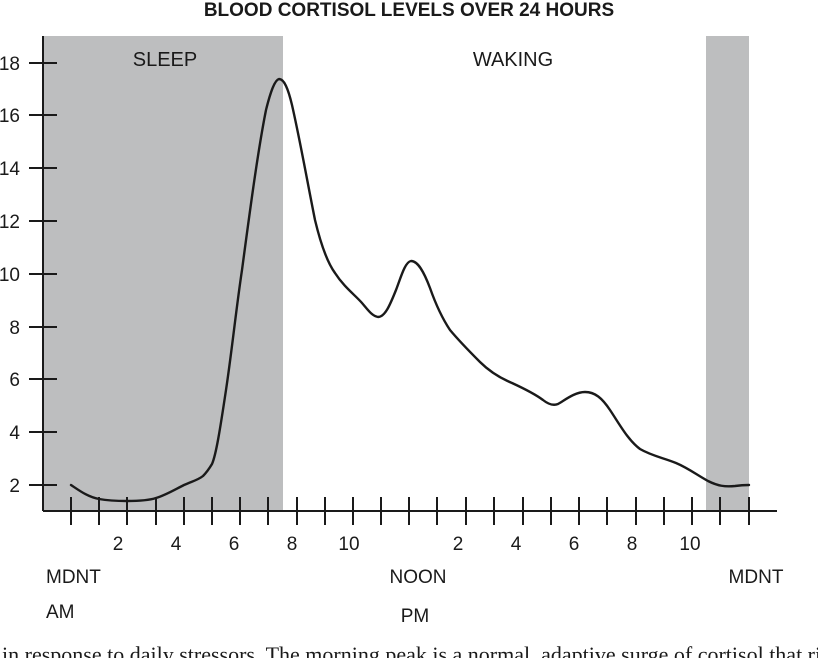 This screenshot has height=658, width=818. What do you see at coordinates (409, 10) in the screenshot?
I see `chart-title: BLOOD CORTISOL LEVELS OVER 24 HOURS` at bounding box center [409, 10].